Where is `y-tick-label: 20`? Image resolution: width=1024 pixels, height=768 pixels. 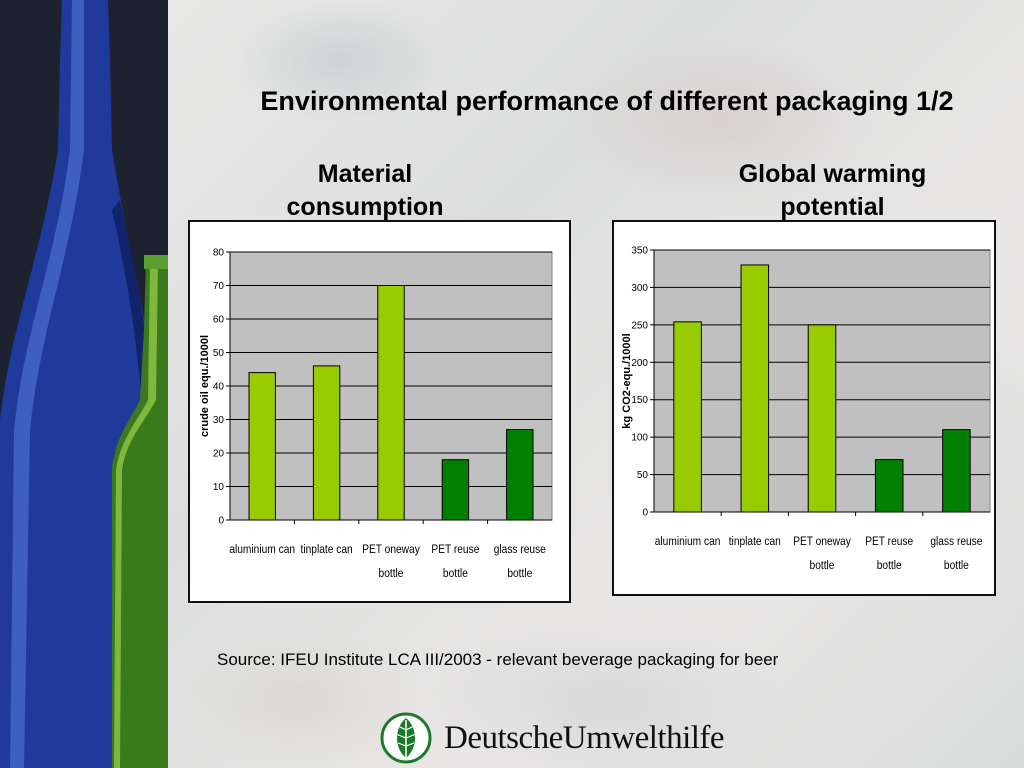 y-tick-label: 20 is located at coordinates (219, 454).